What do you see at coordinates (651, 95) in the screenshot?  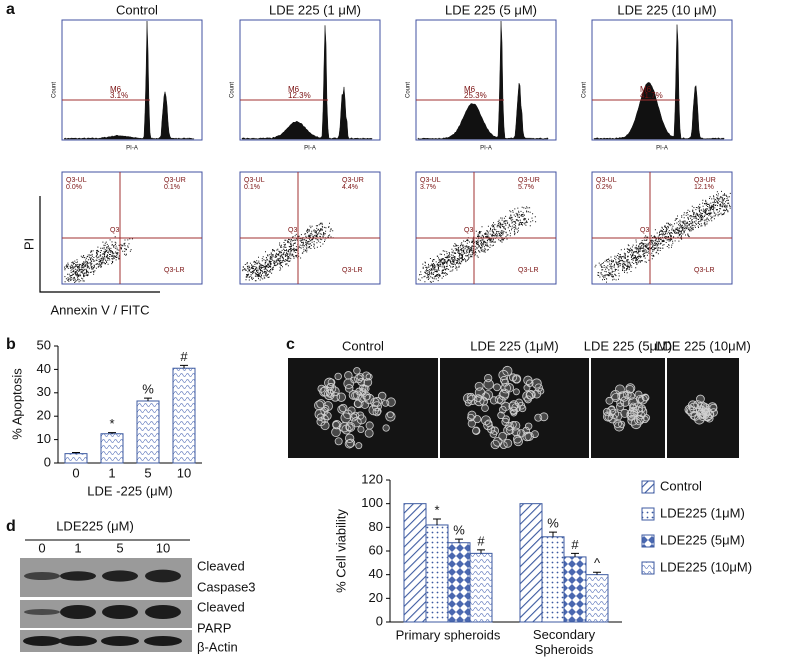 I see `gate-pct: 41.7%` at bounding box center [651, 95].